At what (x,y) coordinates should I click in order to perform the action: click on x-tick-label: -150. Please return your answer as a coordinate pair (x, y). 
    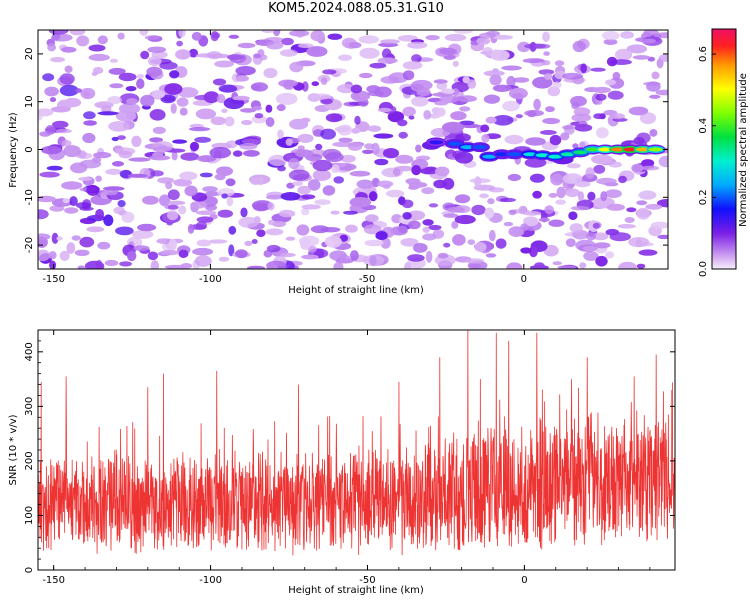
    Looking at the image, I should click on (53, 580).